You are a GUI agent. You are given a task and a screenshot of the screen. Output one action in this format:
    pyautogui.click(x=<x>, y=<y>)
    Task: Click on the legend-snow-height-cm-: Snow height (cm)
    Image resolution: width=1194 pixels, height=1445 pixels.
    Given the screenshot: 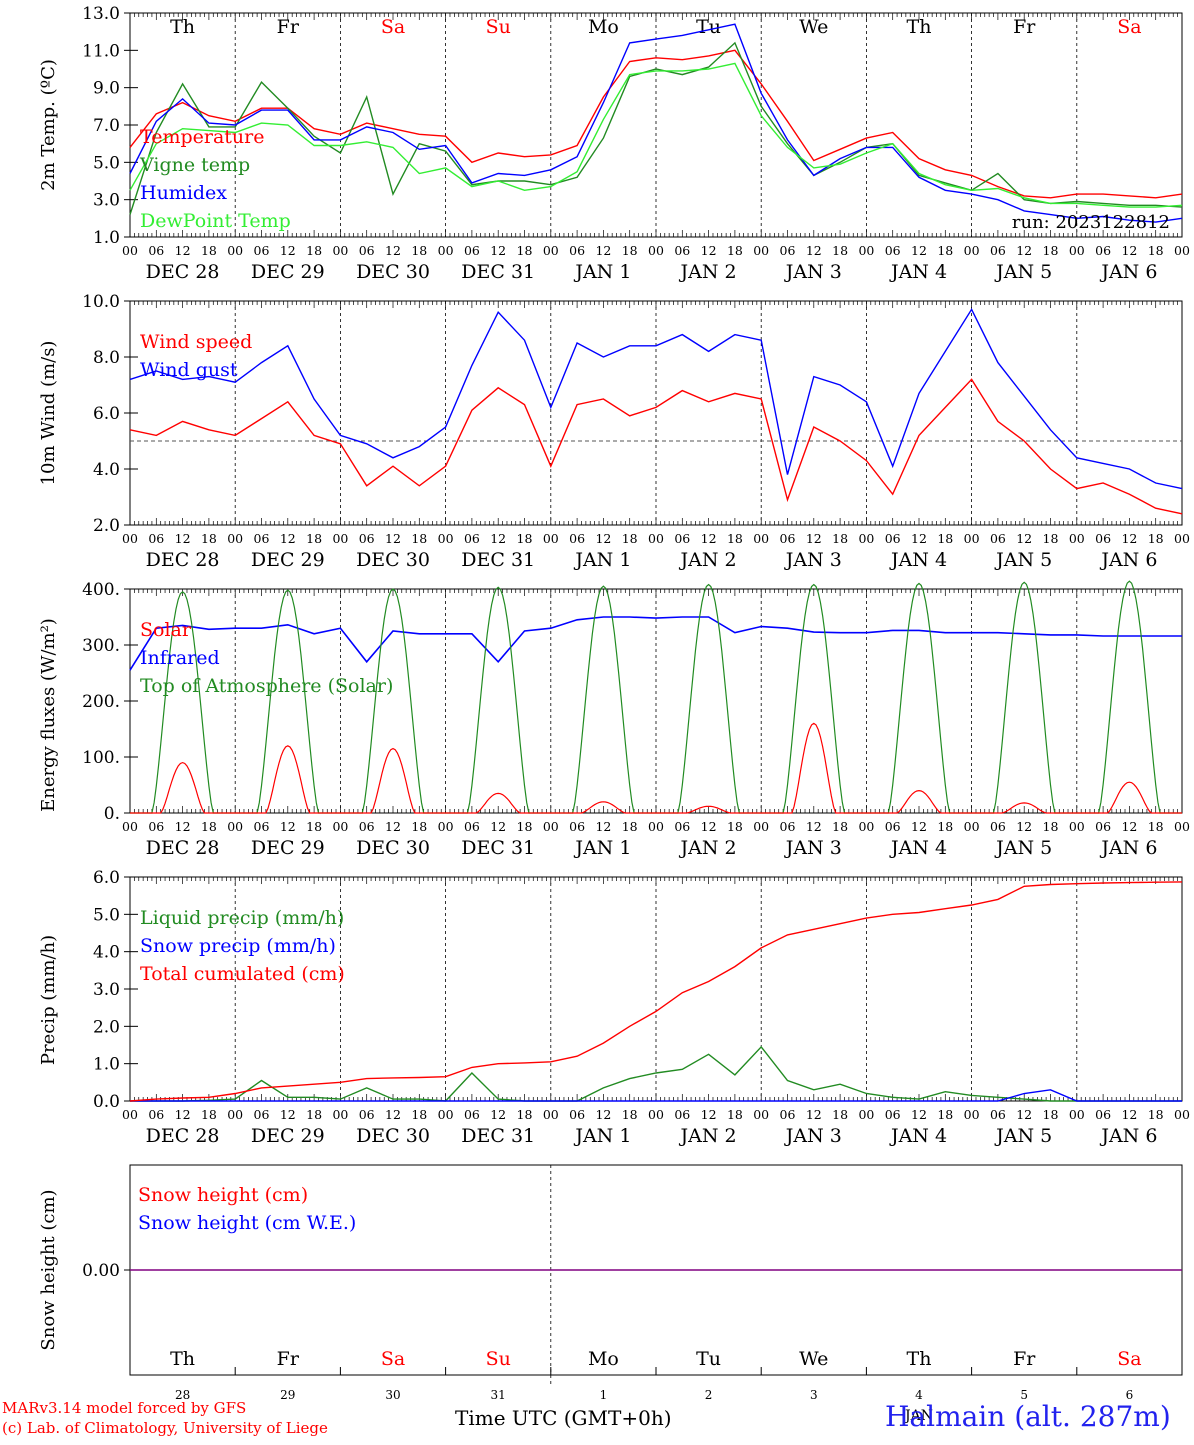 What is the action you would take?
    pyautogui.click(x=223, y=1195)
    